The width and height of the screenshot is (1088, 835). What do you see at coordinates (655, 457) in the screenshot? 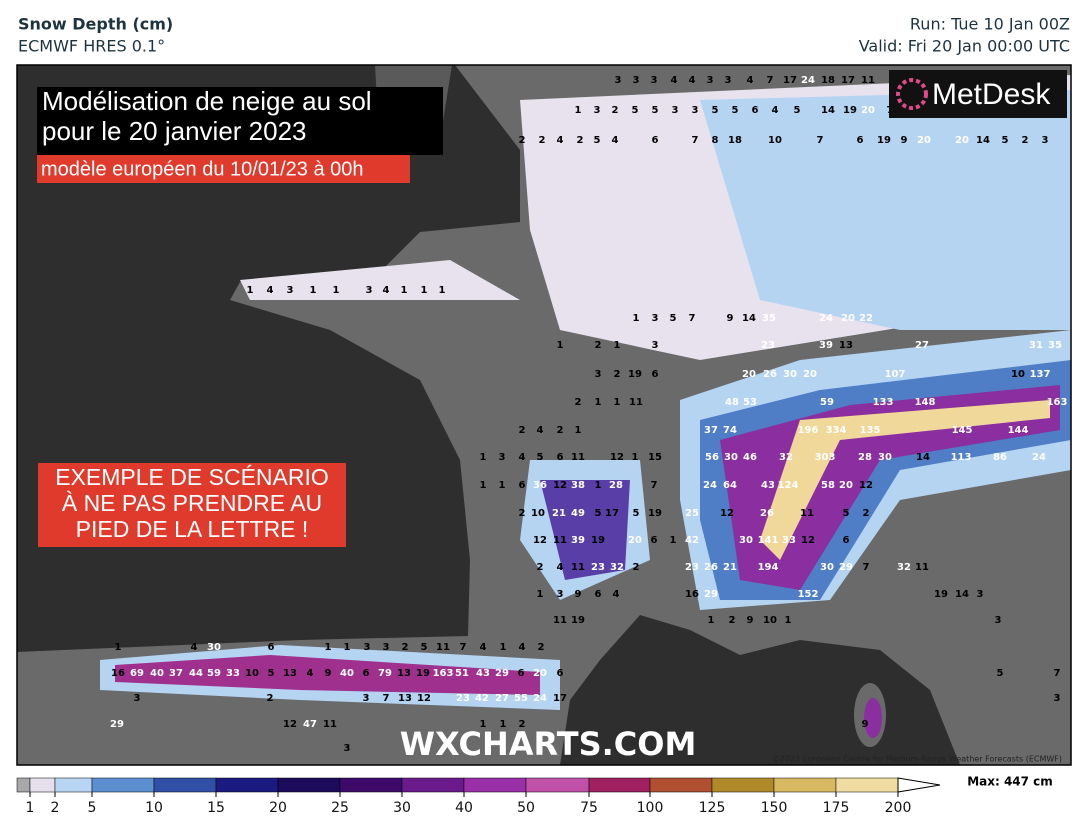
I see `depth-label: 15` at bounding box center [655, 457].